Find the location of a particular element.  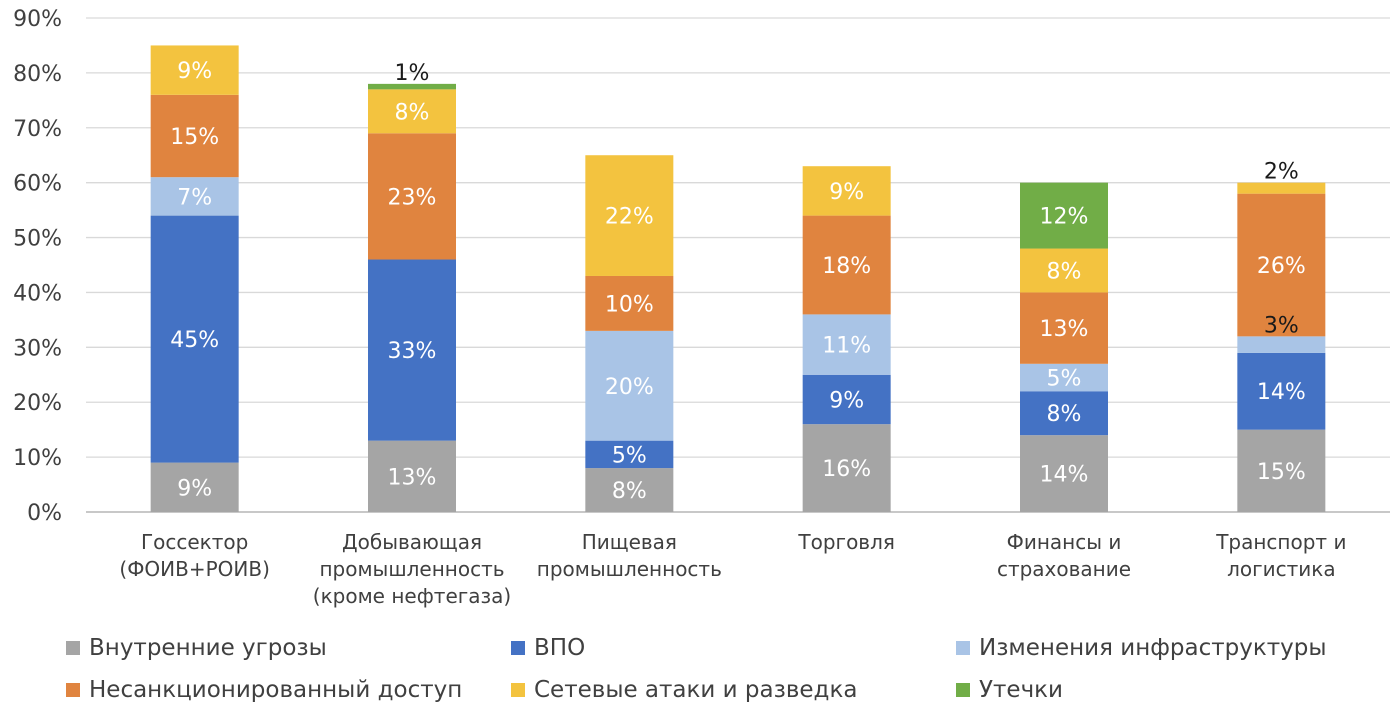

data-label: 23% is located at coordinates (412, 197).